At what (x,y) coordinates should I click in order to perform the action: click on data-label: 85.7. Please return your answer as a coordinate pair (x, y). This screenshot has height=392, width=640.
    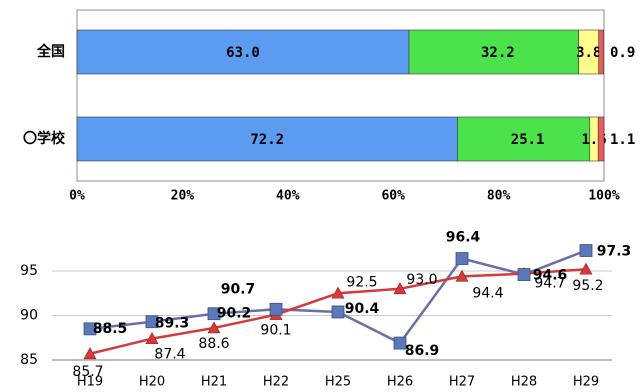
    Looking at the image, I should click on (87, 372).